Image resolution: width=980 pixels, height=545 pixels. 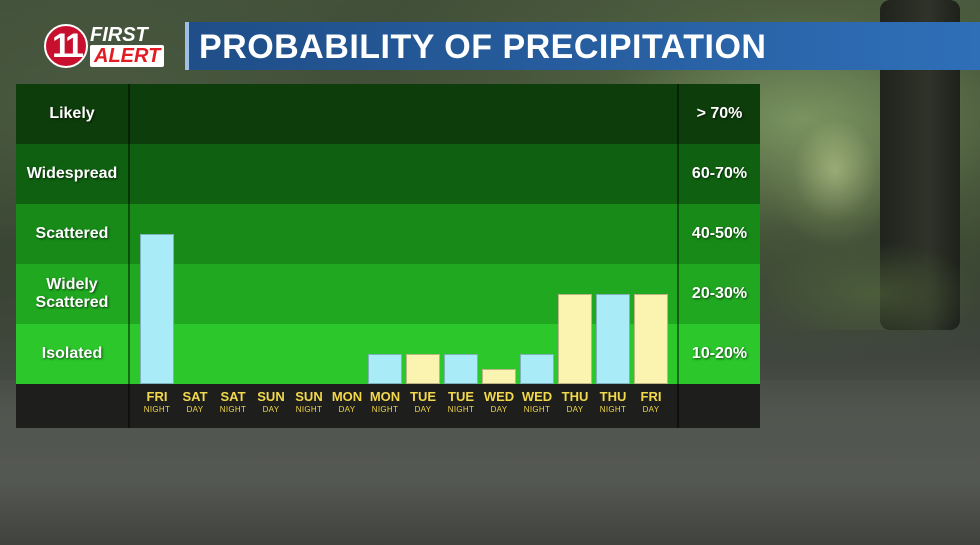 I want to click on tick-label: SAT DAY, so click(x=195, y=402).